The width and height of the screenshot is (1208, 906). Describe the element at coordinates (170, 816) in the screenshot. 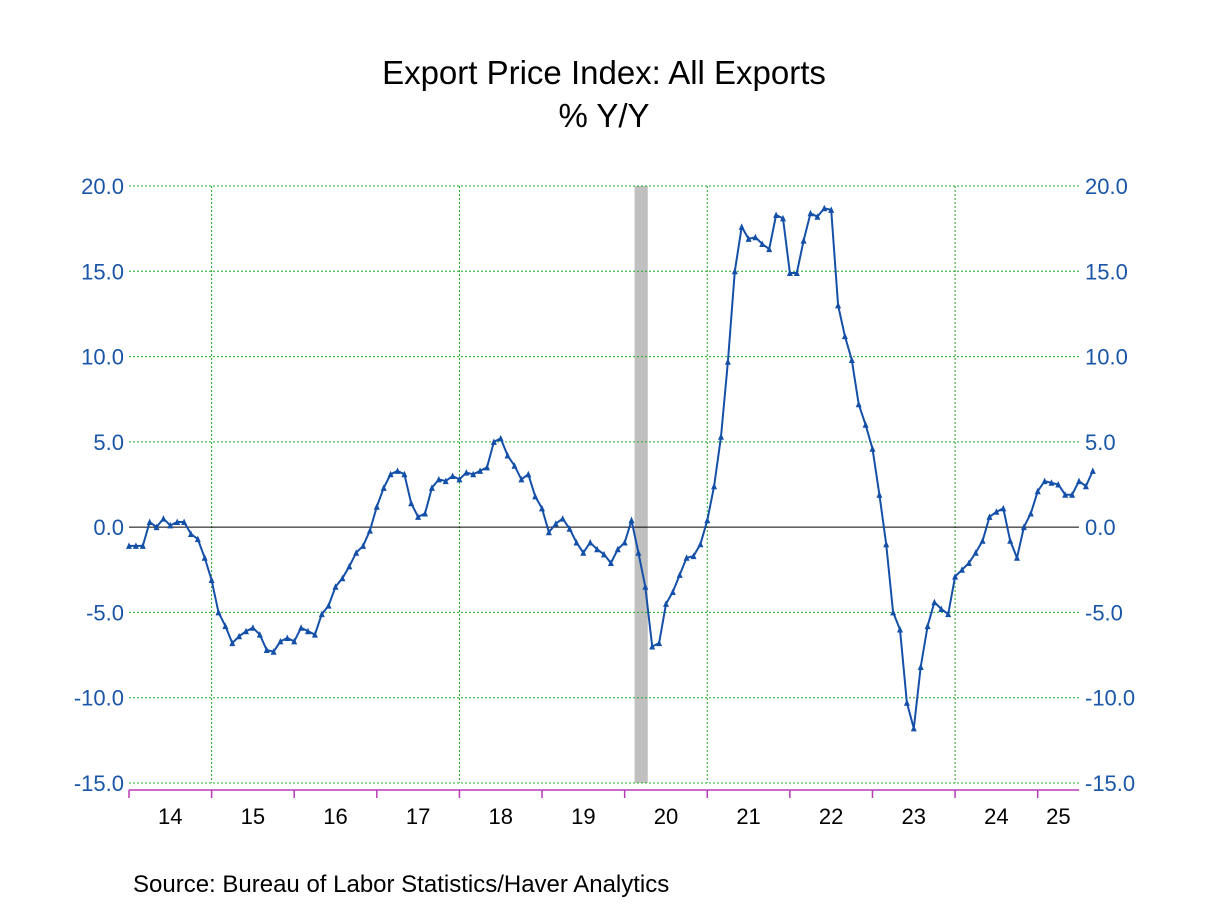

I see `x-tick-label: 14` at that location.